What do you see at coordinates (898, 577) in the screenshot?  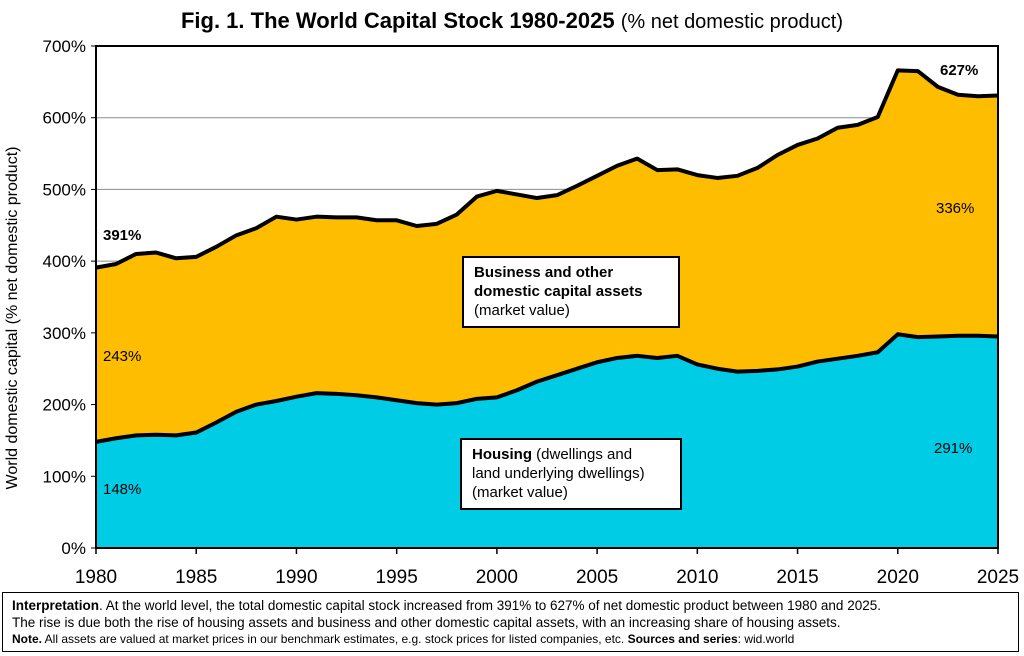 I see `x-tick-label: 2020` at bounding box center [898, 577].